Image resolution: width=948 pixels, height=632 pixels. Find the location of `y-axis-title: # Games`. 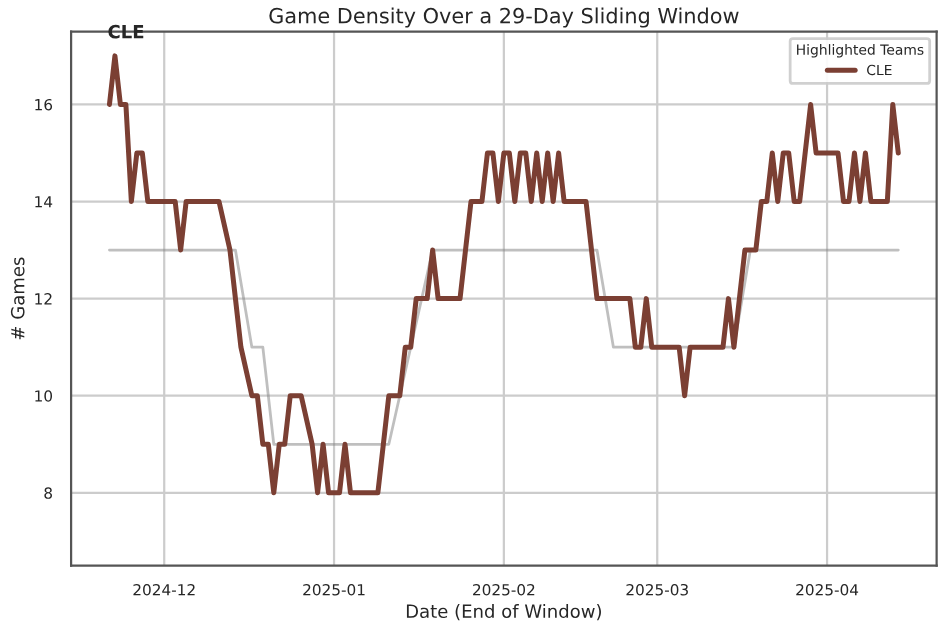

y-axis-title: # Games is located at coordinates (17, 298).